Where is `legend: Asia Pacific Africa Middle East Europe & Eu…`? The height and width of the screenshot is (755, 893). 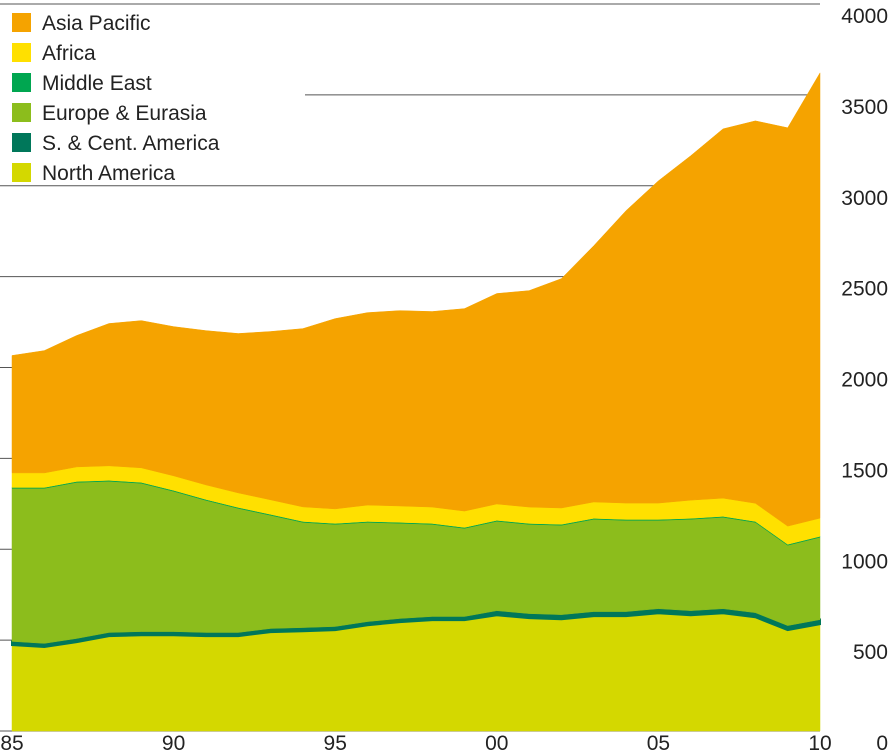 legend: Asia Pacific Africa Middle East Europe & Eu… is located at coordinates (116, 98).